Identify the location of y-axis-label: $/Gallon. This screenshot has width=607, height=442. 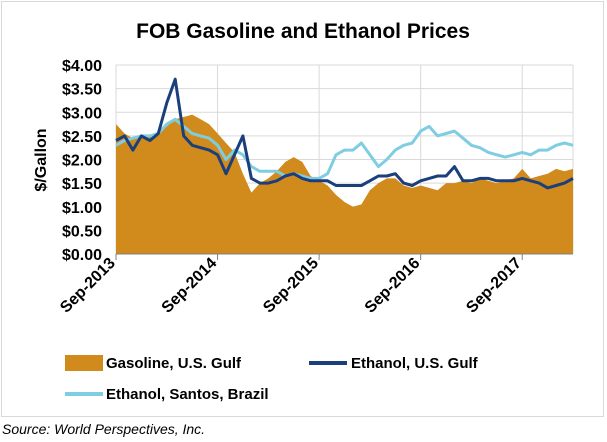
(41, 159).